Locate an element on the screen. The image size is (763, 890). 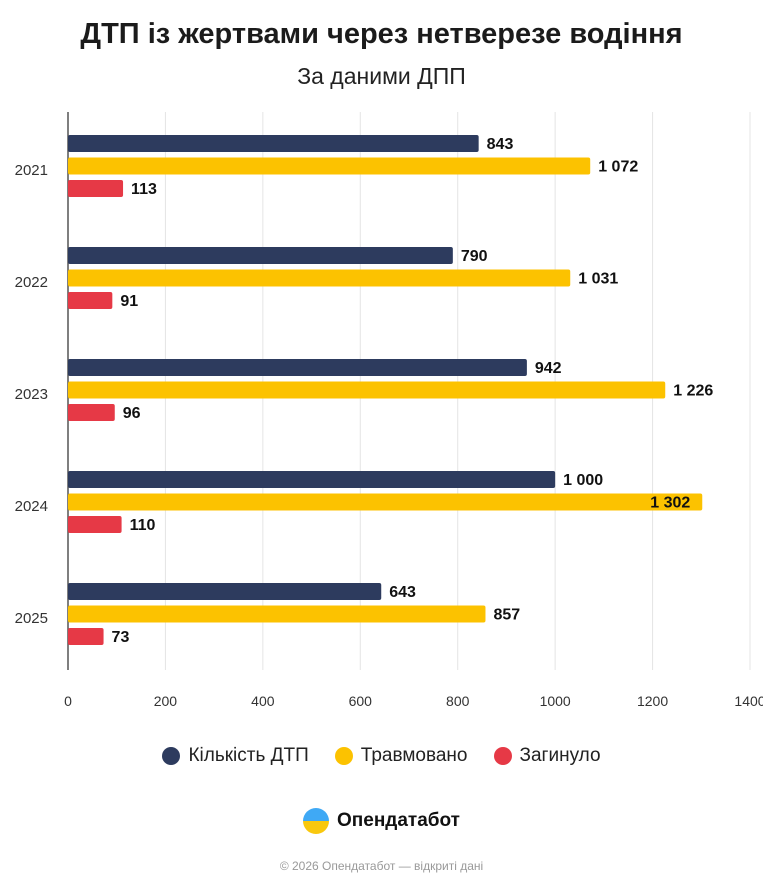
legend-item-injured: Травмовано is located at coordinates (401, 756).